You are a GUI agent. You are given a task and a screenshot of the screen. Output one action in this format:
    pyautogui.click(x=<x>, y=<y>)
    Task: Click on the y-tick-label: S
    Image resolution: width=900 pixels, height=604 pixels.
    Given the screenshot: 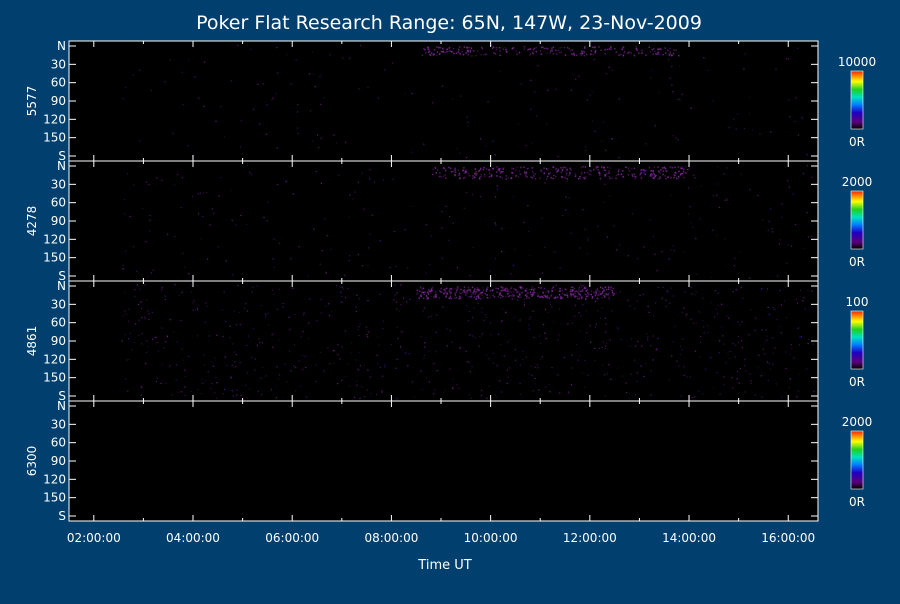 What is the action you would take?
    pyautogui.click(x=62, y=276)
    